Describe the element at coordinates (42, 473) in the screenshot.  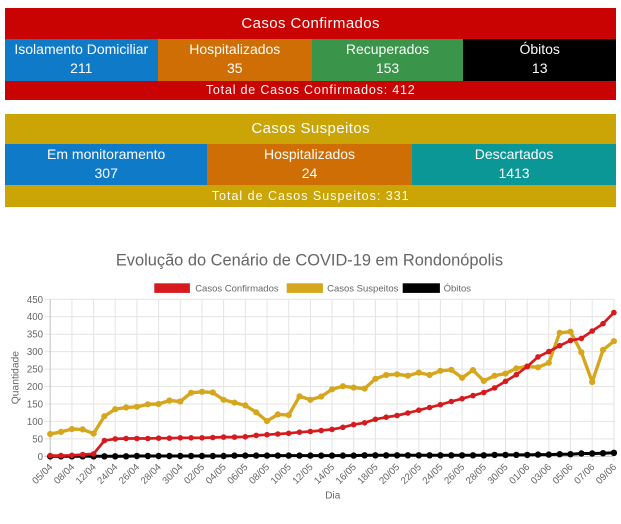
I see `svg-text: 05/04` at that location.